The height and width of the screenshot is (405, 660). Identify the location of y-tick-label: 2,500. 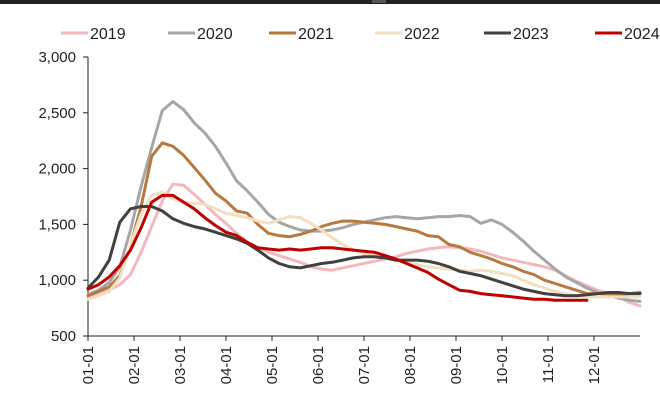
(57, 113).